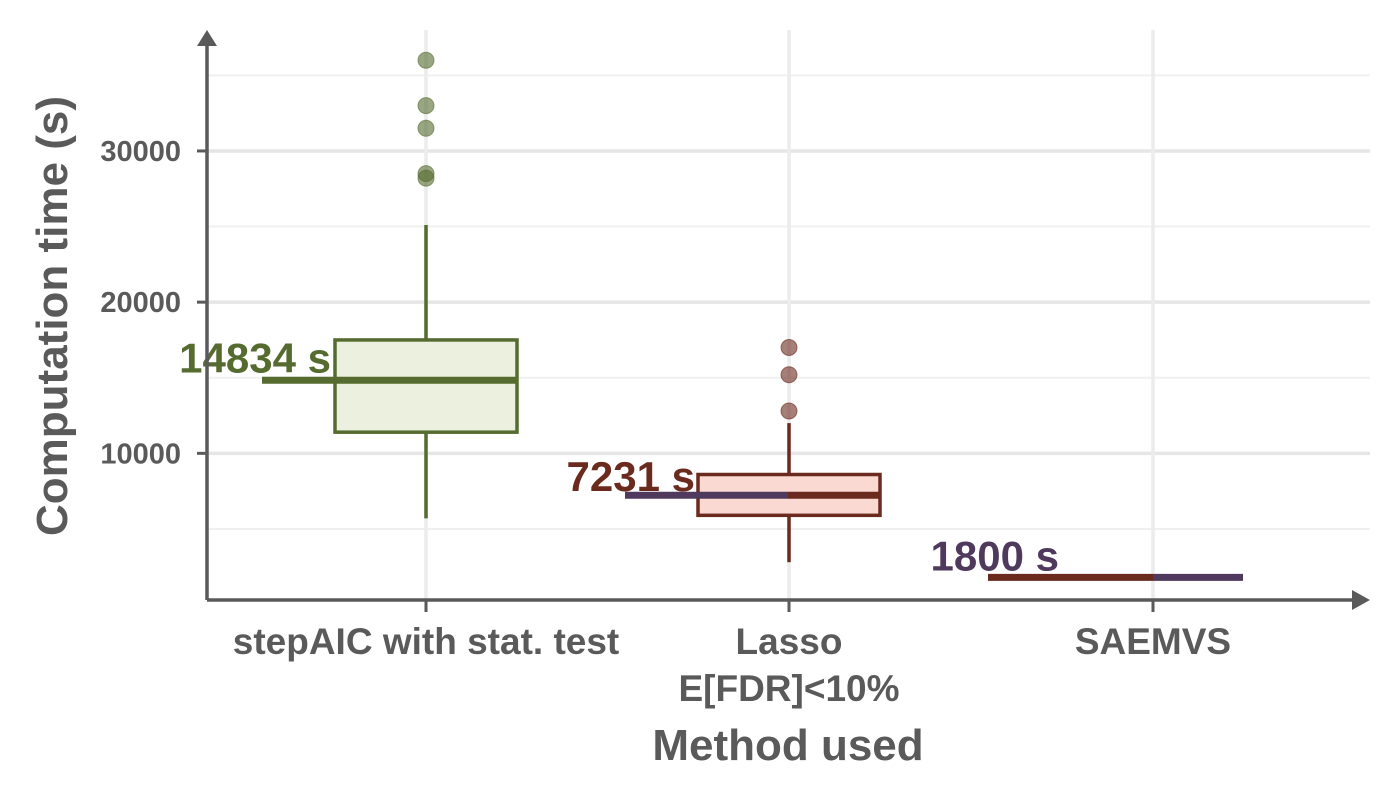 This screenshot has height=800, width=1400. What do you see at coordinates (995, 555) in the screenshot?
I see `value-annotation: 1800 s` at bounding box center [995, 555].